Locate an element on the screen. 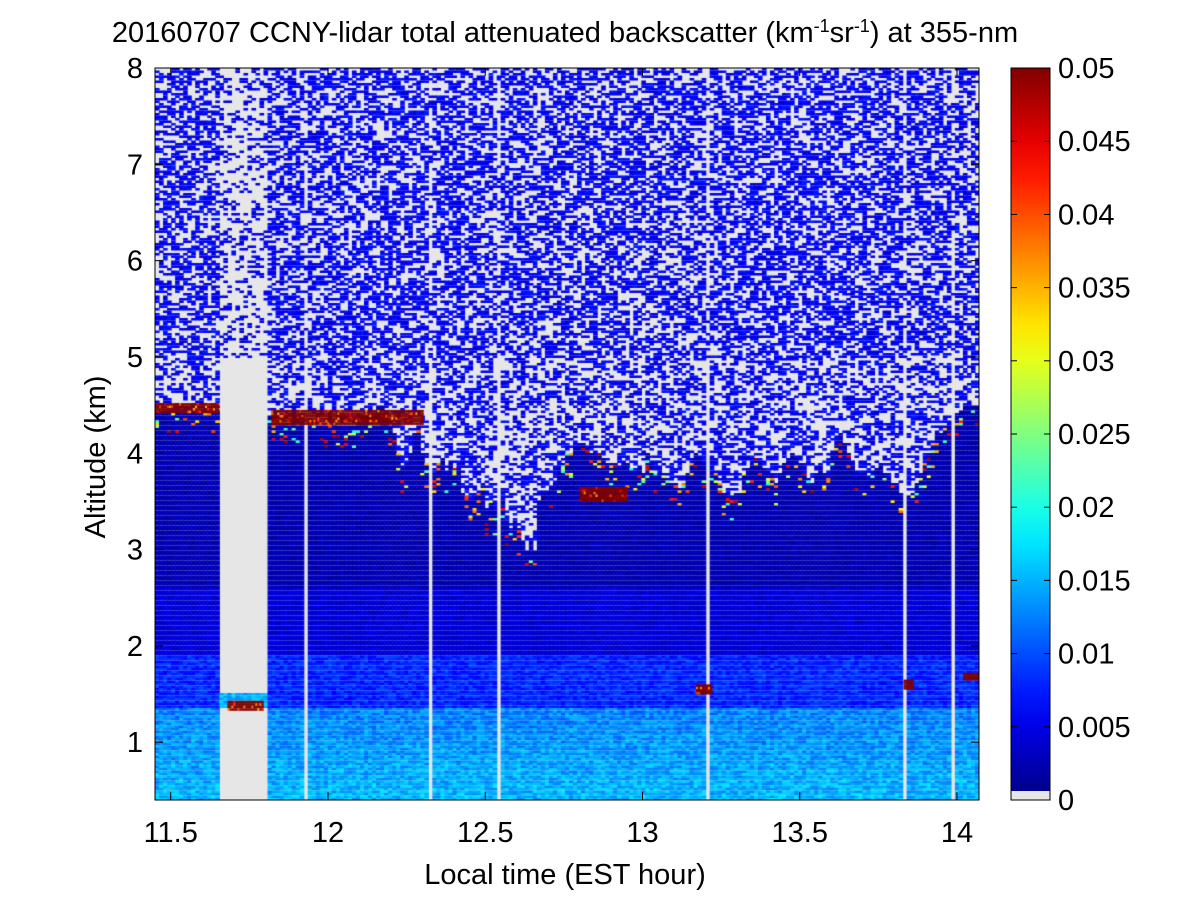 The height and width of the screenshot is (900, 1200). colorbar-tick-label: 0.05 is located at coordinates (1086, 69).